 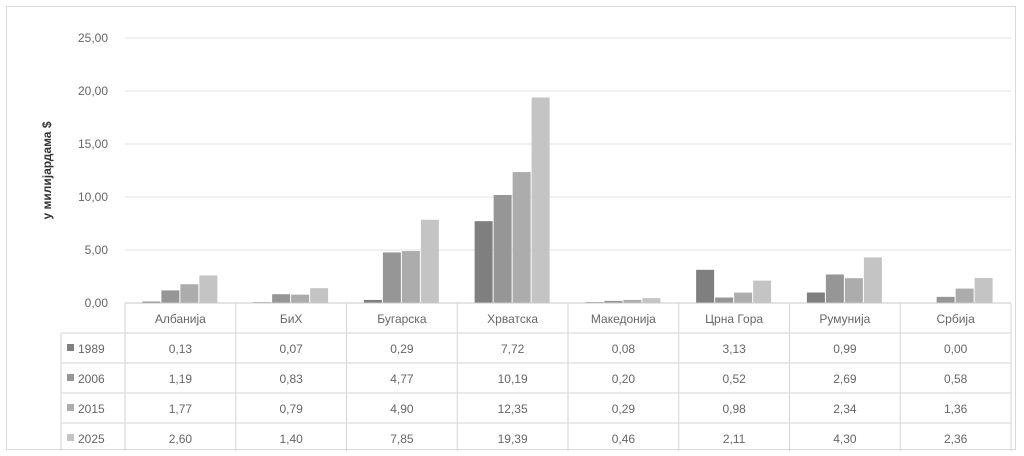 I want to click on data-table-value: 2,60, so click(x=181, y=439).